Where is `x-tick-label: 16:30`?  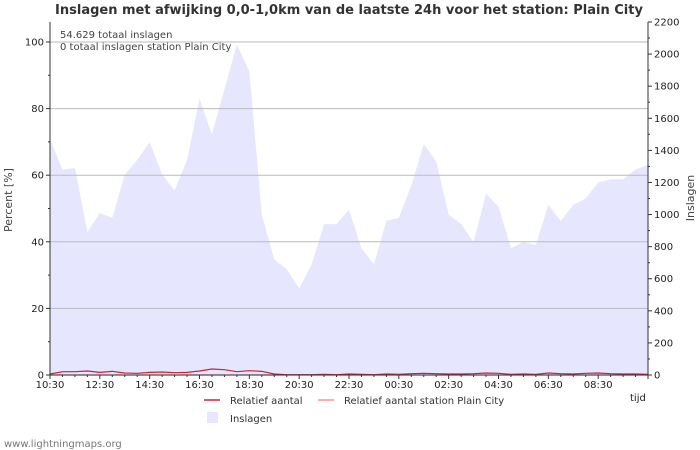 x-tick-label: 16:30 is located at coordinates (199, 385).